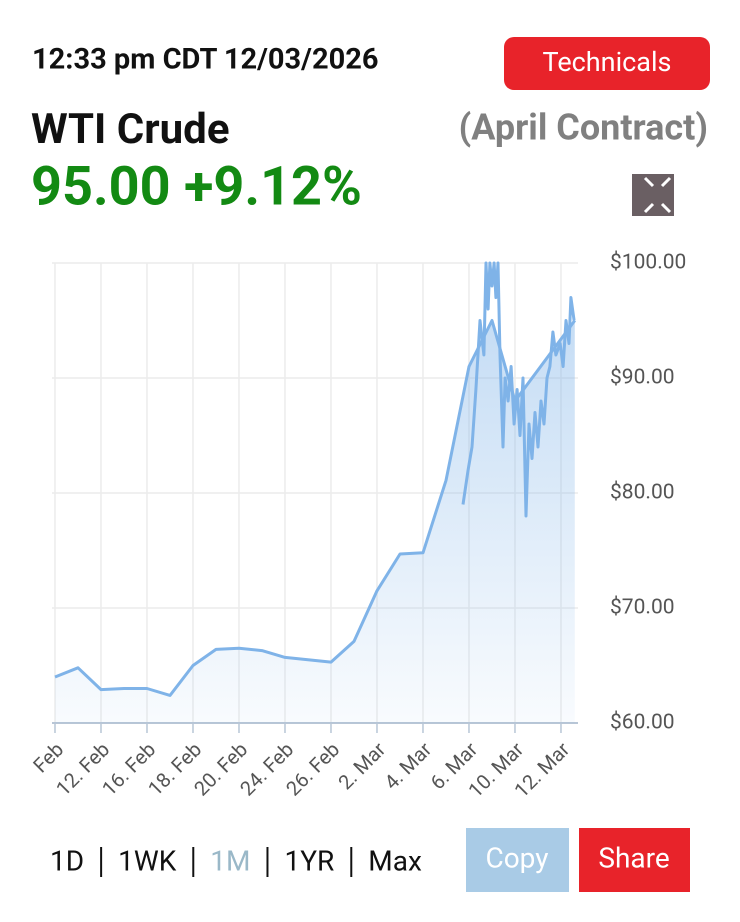 The height and width of the screenshot is (922, 740). I want to click on y-tick-label: $90.00, so click(642, 378).